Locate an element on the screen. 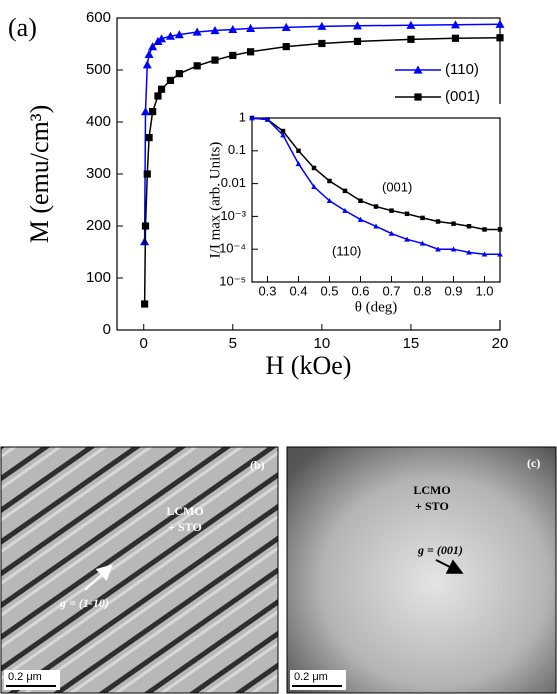  annotation: (110) is located at coordinates (346, 250).